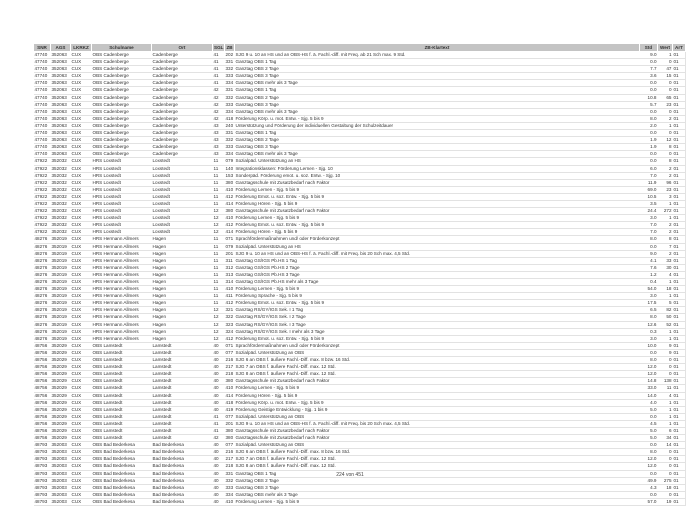 The width and height of the screenshot is (700, 506). What do you see at coordinates (437, 474) in the screenshot?
I see `cell-zb-klartext: Ganztag OBS 1 Tag` at bounding box center [437, 474].